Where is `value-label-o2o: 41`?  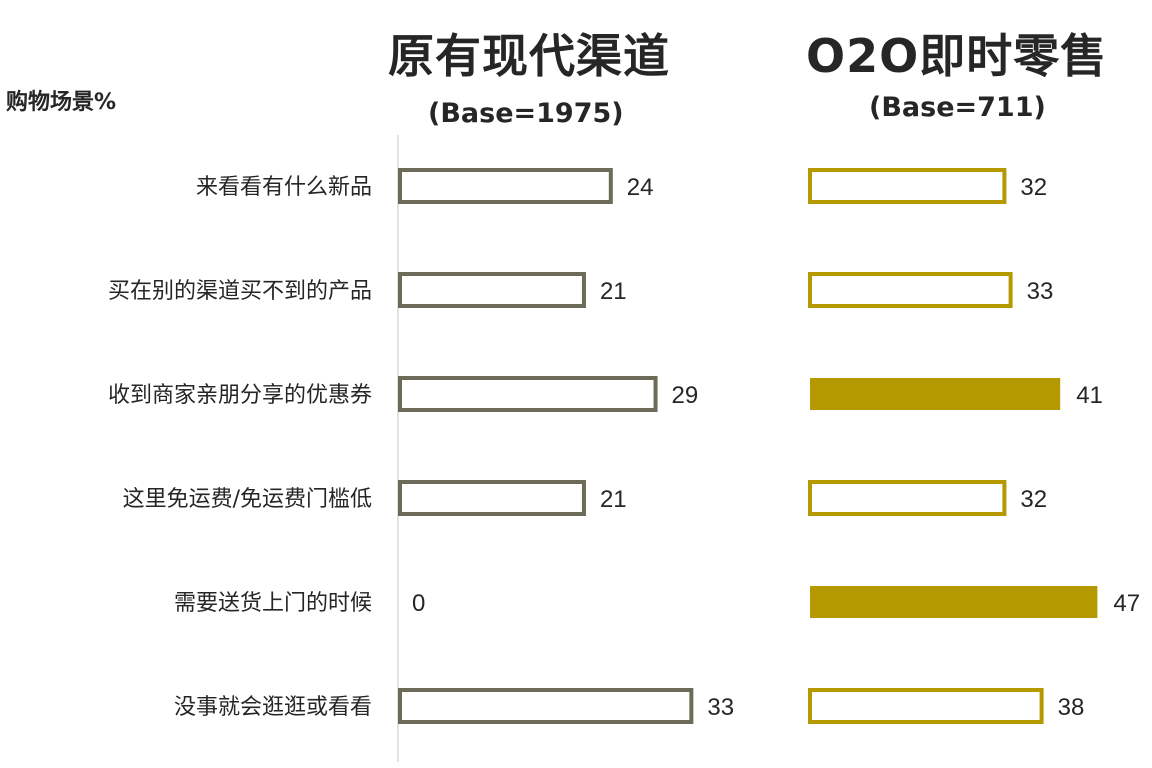 value-label-o2o: 41 is located at coordinates (1089, 395).